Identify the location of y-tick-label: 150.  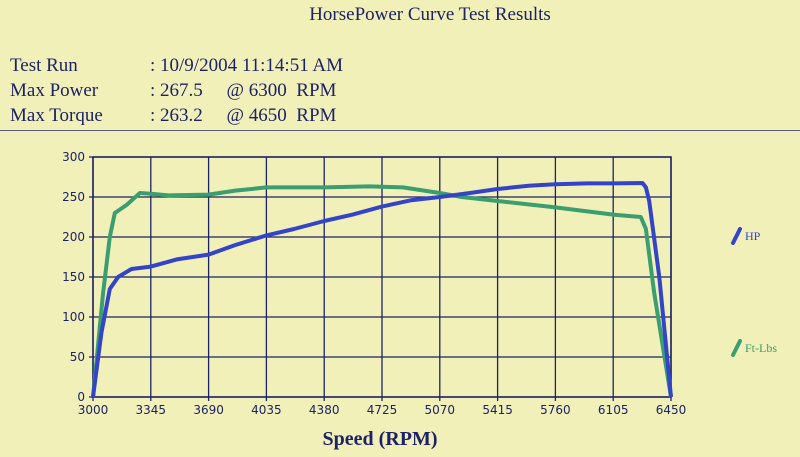
(73, 277).